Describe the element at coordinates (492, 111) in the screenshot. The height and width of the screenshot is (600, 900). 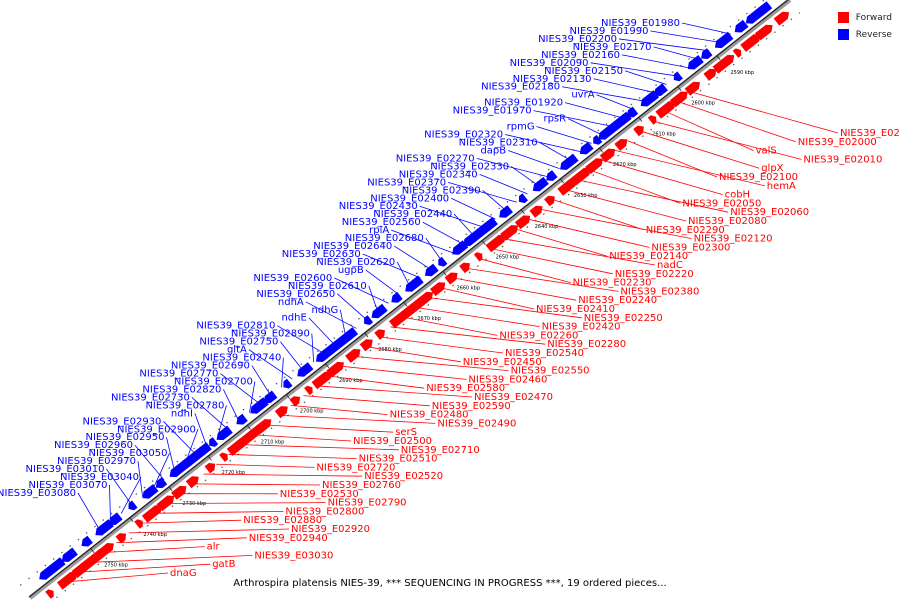
I see `reverse-gene-label: NIES39_E01970` at that location.